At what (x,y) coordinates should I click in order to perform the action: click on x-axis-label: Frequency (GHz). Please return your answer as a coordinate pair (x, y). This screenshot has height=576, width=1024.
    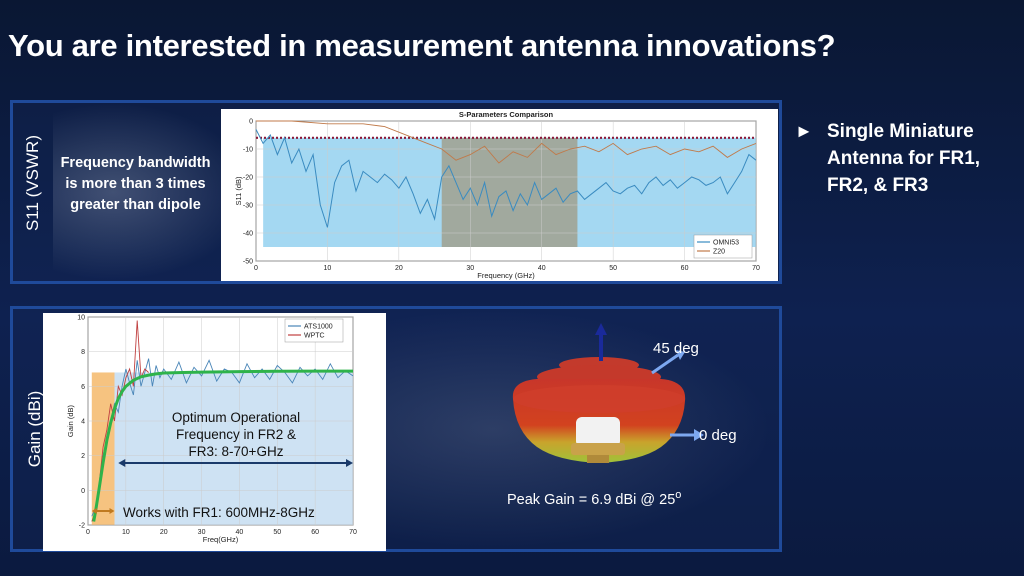
    Looking at the image, I should click on (506, 275).